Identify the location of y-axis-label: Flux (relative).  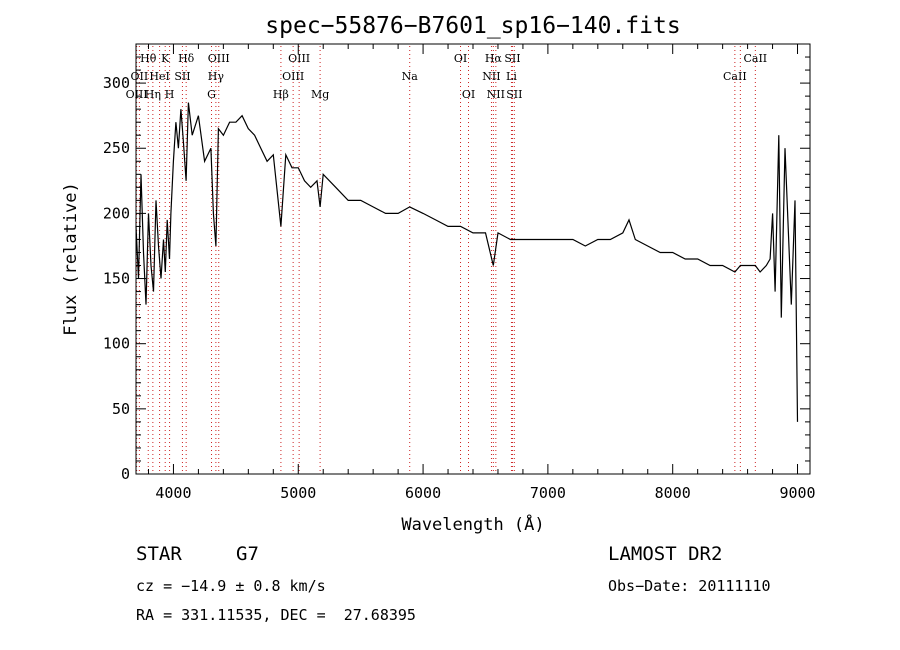
(71, 259).